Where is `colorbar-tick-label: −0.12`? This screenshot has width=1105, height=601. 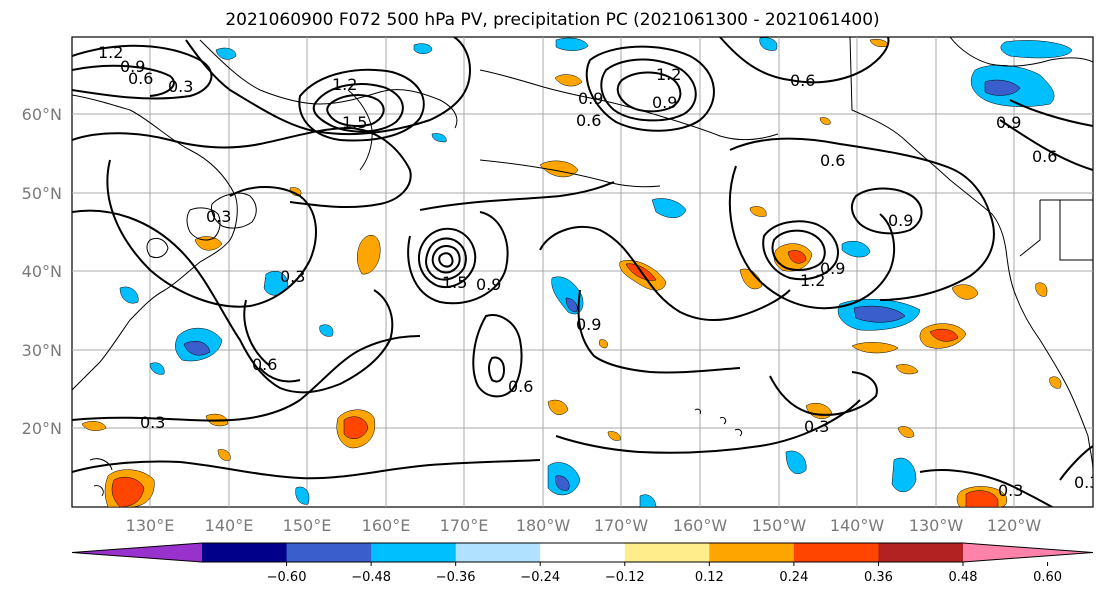
colorbar-tick-label: −0.12 is located at coordinates (625, 577).